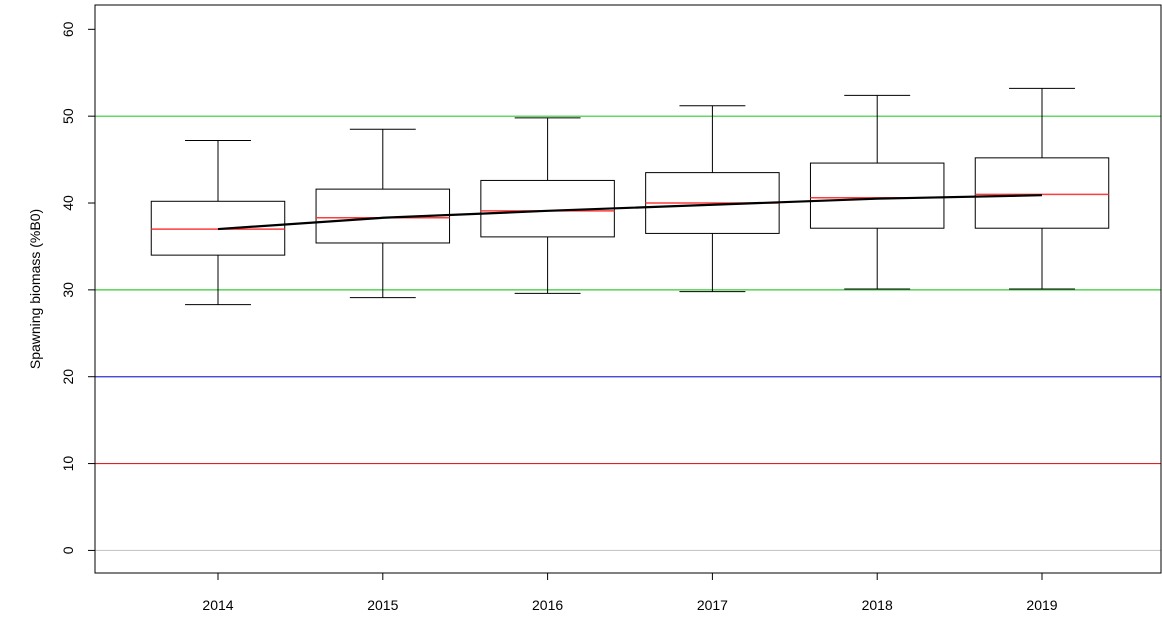 The height and width of the screenshot is (619, 1162). Describe the element at coordinates (547, 605) in the screenshot. I see `x-tick-label: 2016` at that location.